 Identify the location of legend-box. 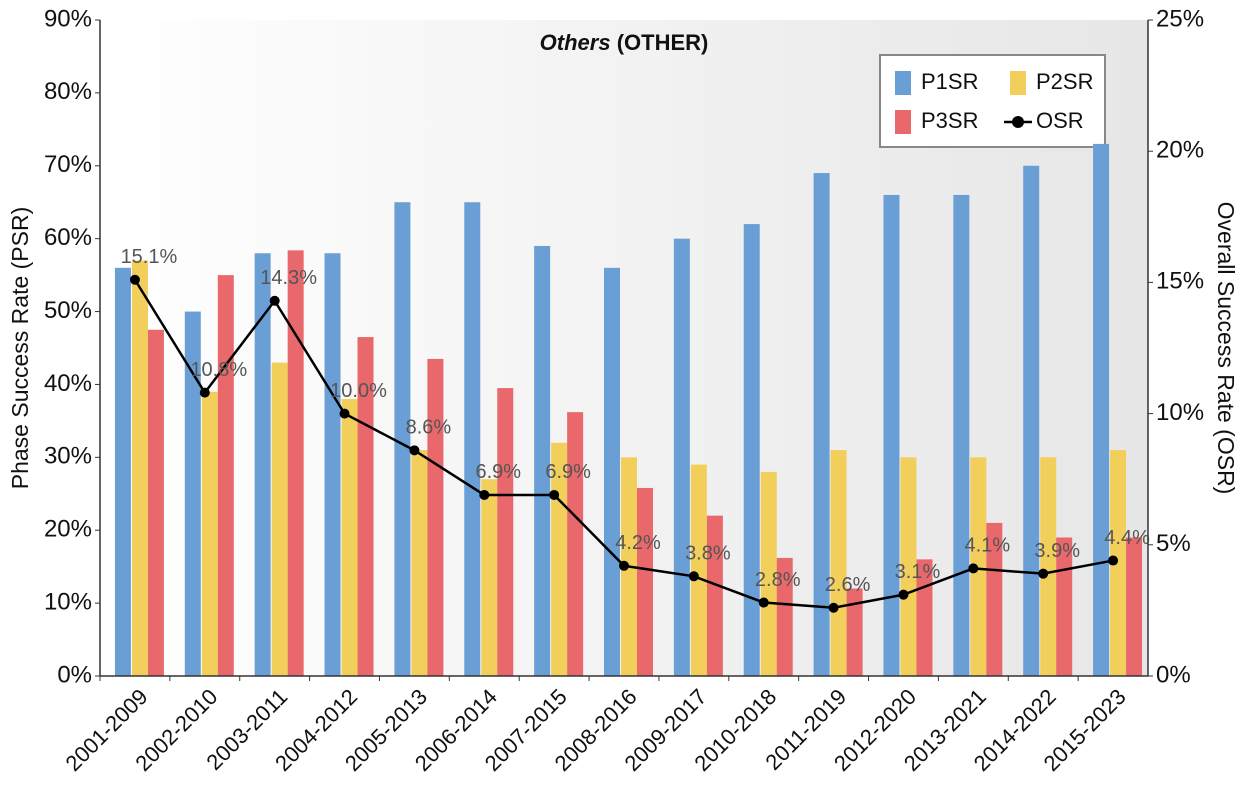
(992, 101).